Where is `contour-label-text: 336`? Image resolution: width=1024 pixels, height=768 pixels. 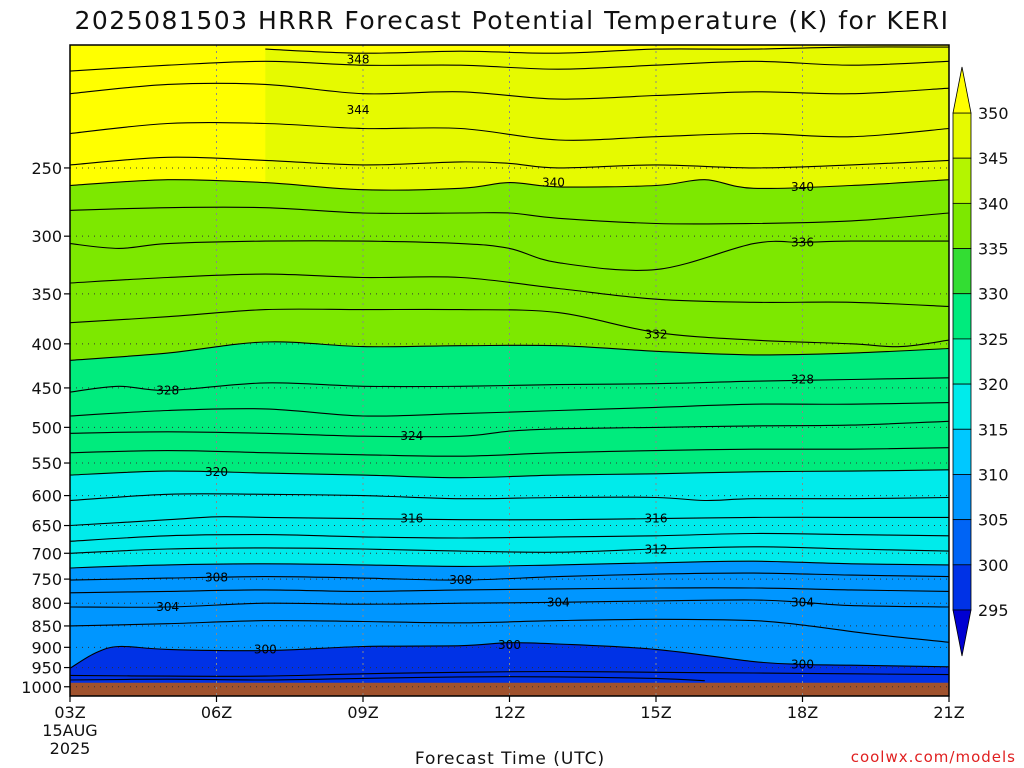 contour-label-text: 336 is located at coordinates (802, 242).